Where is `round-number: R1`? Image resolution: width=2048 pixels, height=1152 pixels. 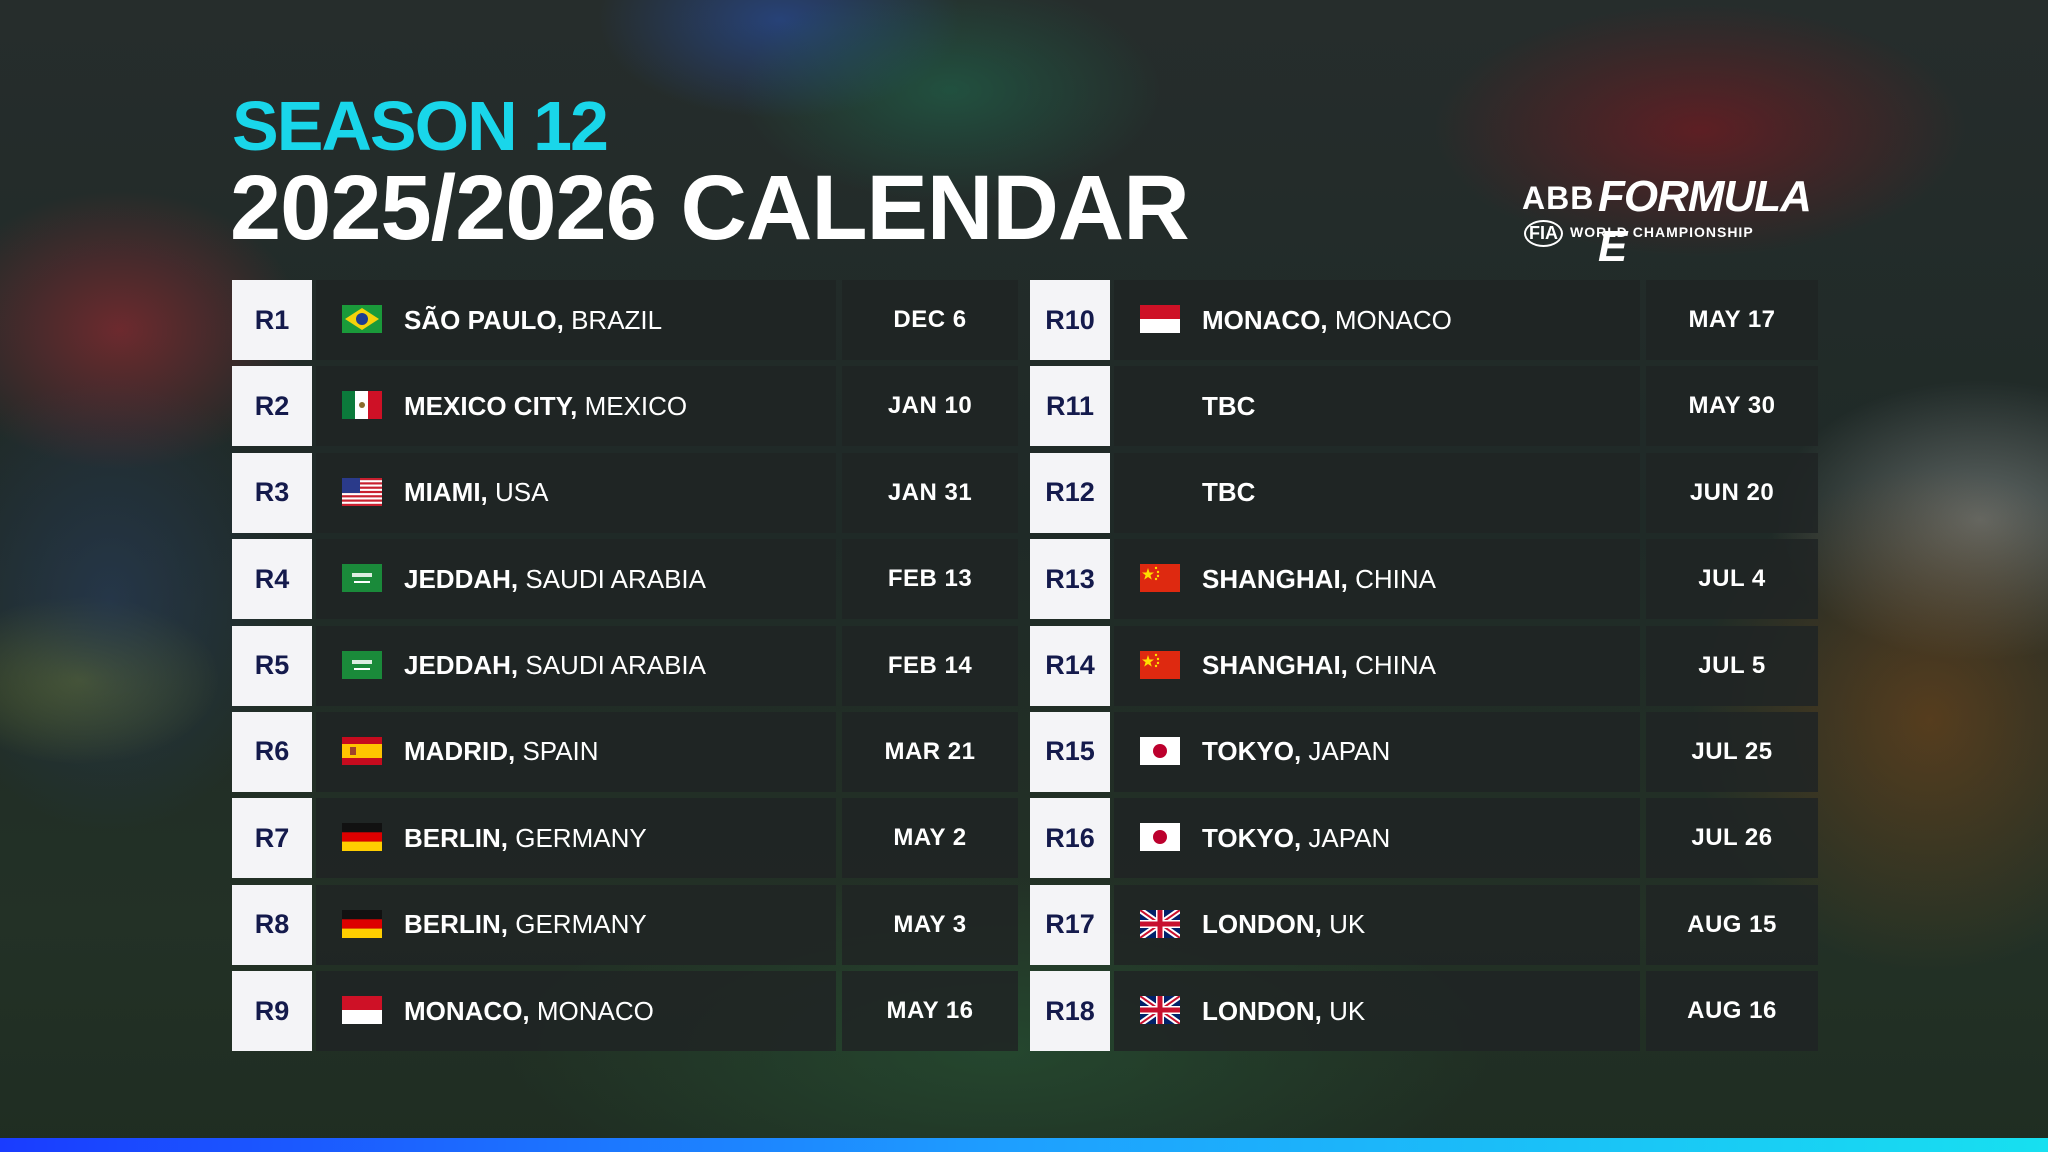 round-number: R1 is located at coordinates (272, 320).